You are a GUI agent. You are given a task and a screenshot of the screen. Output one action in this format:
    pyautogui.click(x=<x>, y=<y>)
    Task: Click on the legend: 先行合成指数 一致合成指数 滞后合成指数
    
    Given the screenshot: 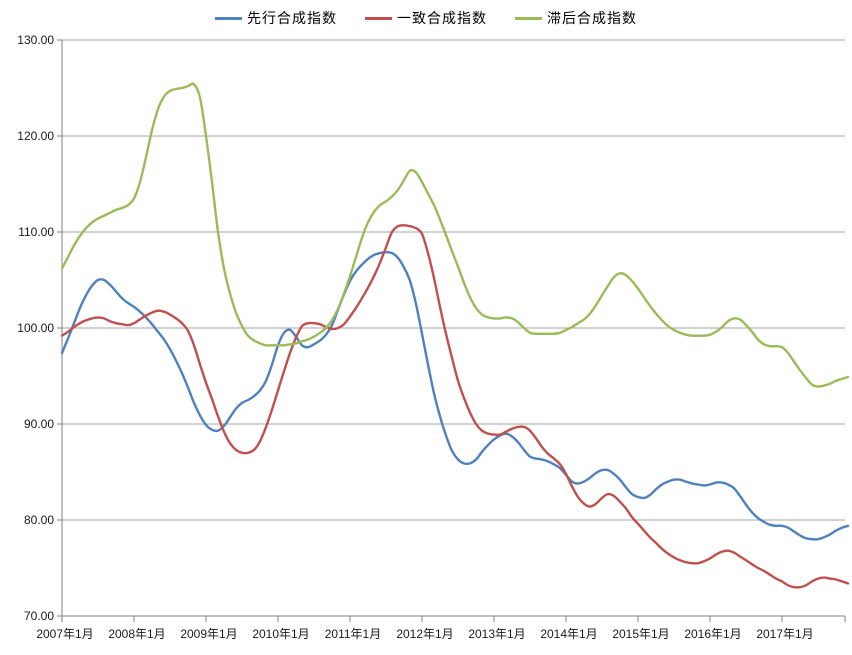 What is the action you would take?
    pyautogui.click(x=426, y=18)
    